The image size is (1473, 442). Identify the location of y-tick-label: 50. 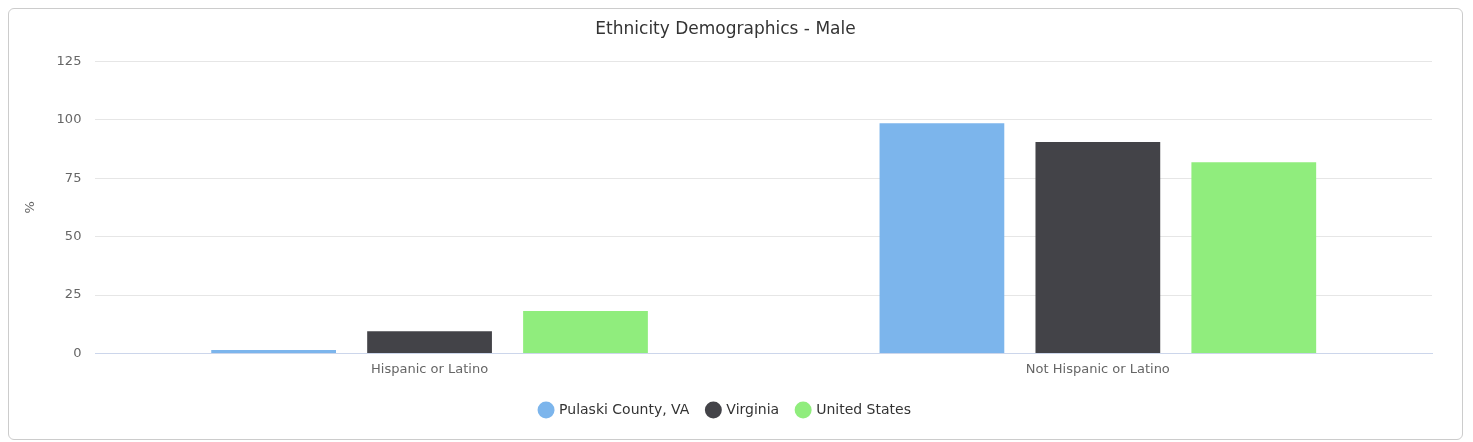
(73, 235).